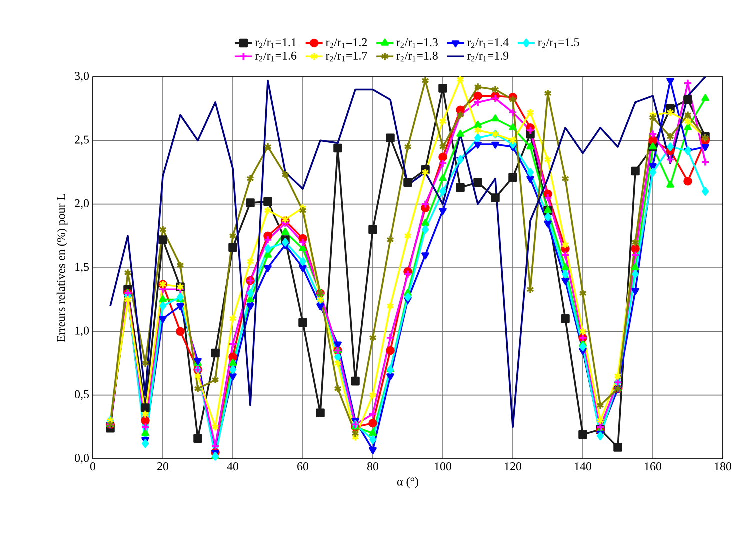  What do you see at coordinates (373, 466) in the screenshot?
I see `x-tick-label: 80` at bounding box center [373, 466].